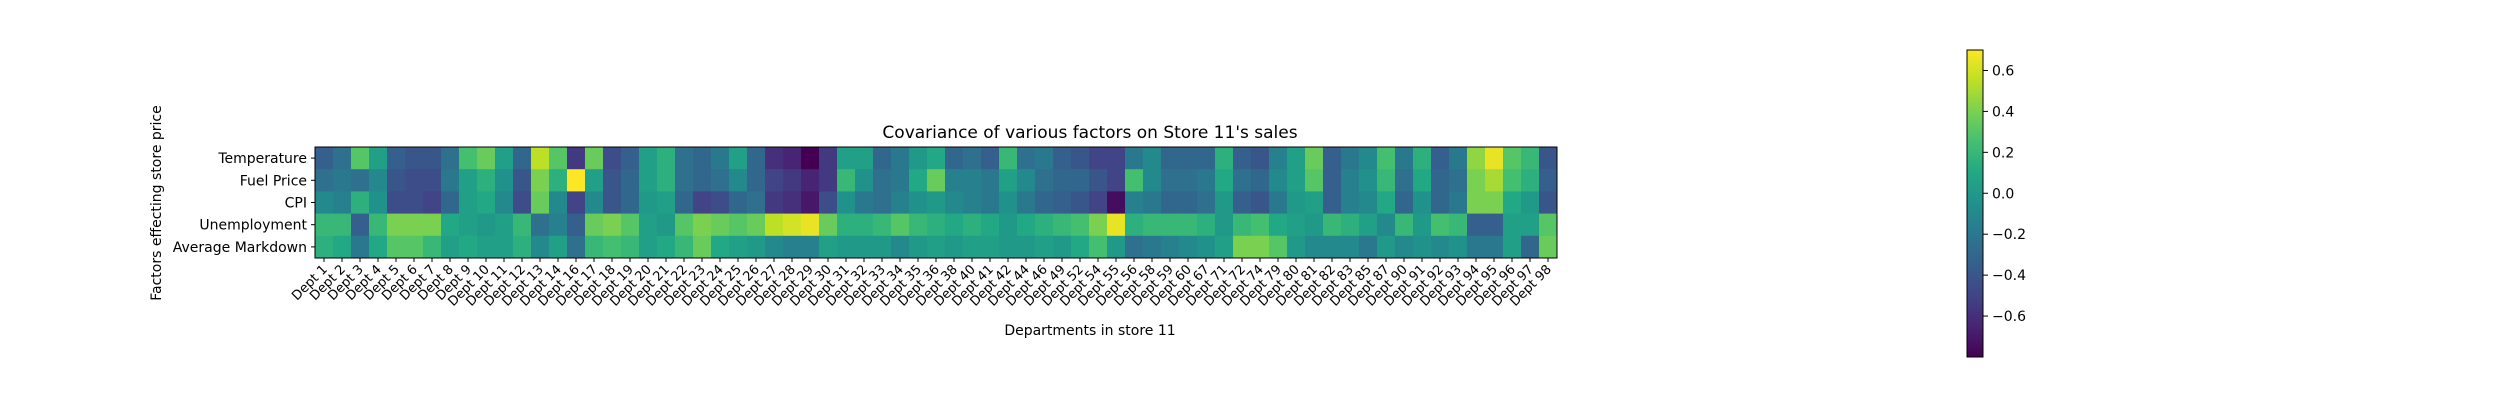  I want to click on colorbar-tick-label: 0.6, so click(2003, 71).